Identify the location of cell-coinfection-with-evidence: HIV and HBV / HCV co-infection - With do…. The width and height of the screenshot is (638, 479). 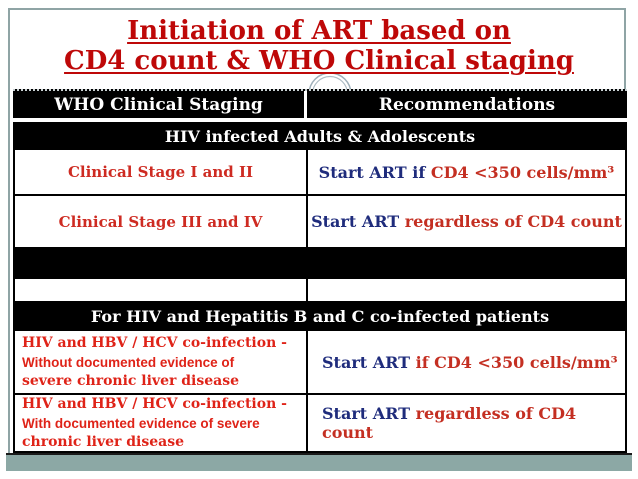
(160, 423).